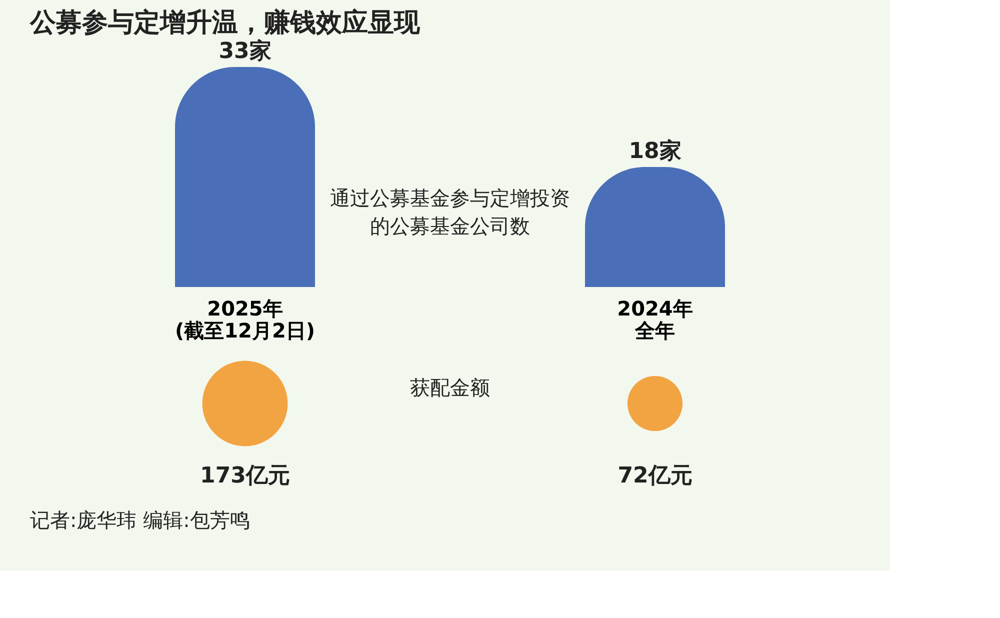 This screenshot has height=618, width=1000. I want to click on data-label: 33家, so click(245, 51).